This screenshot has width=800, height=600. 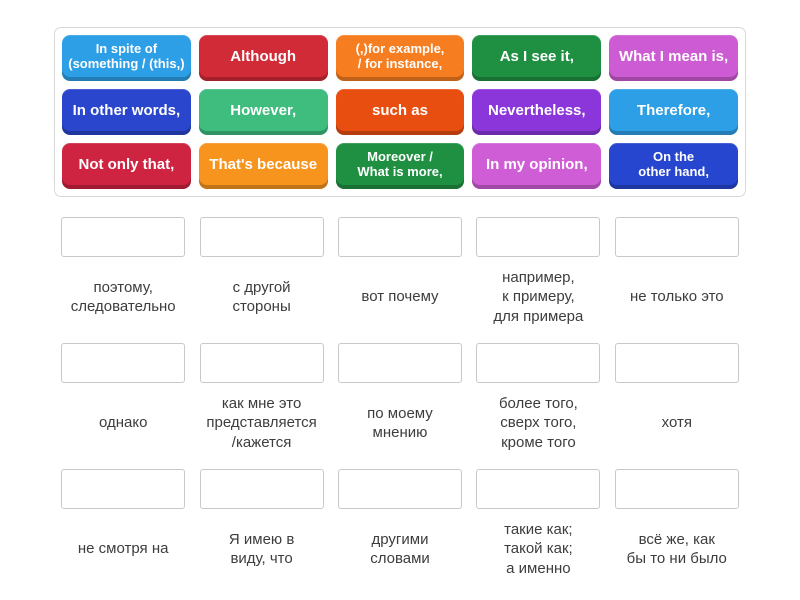 I want to click on match-cell: другими словами, so click(x=400, y=530).